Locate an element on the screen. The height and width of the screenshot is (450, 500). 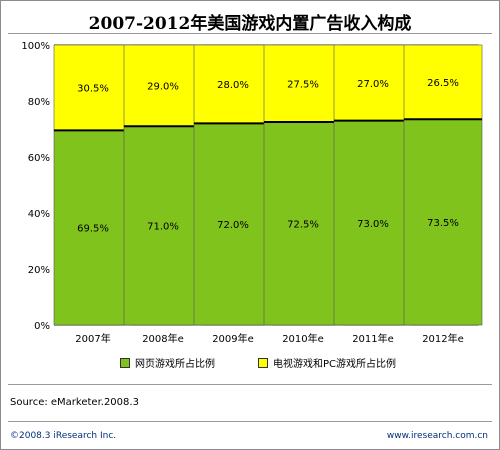
x-tick-label: 2008年e is located at coordinates (163, 338).